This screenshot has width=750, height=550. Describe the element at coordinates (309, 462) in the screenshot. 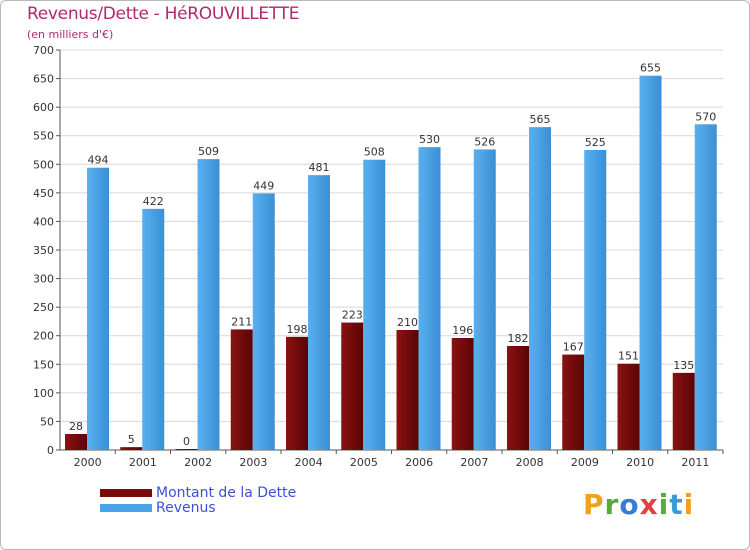

I see `x-tick-label: 2004` at that location.